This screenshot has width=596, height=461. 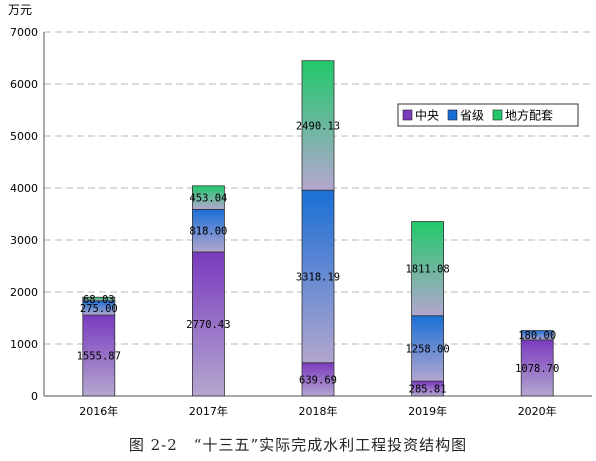 I want to click on y-tick-label: 1000, so click(x=24, y=344).